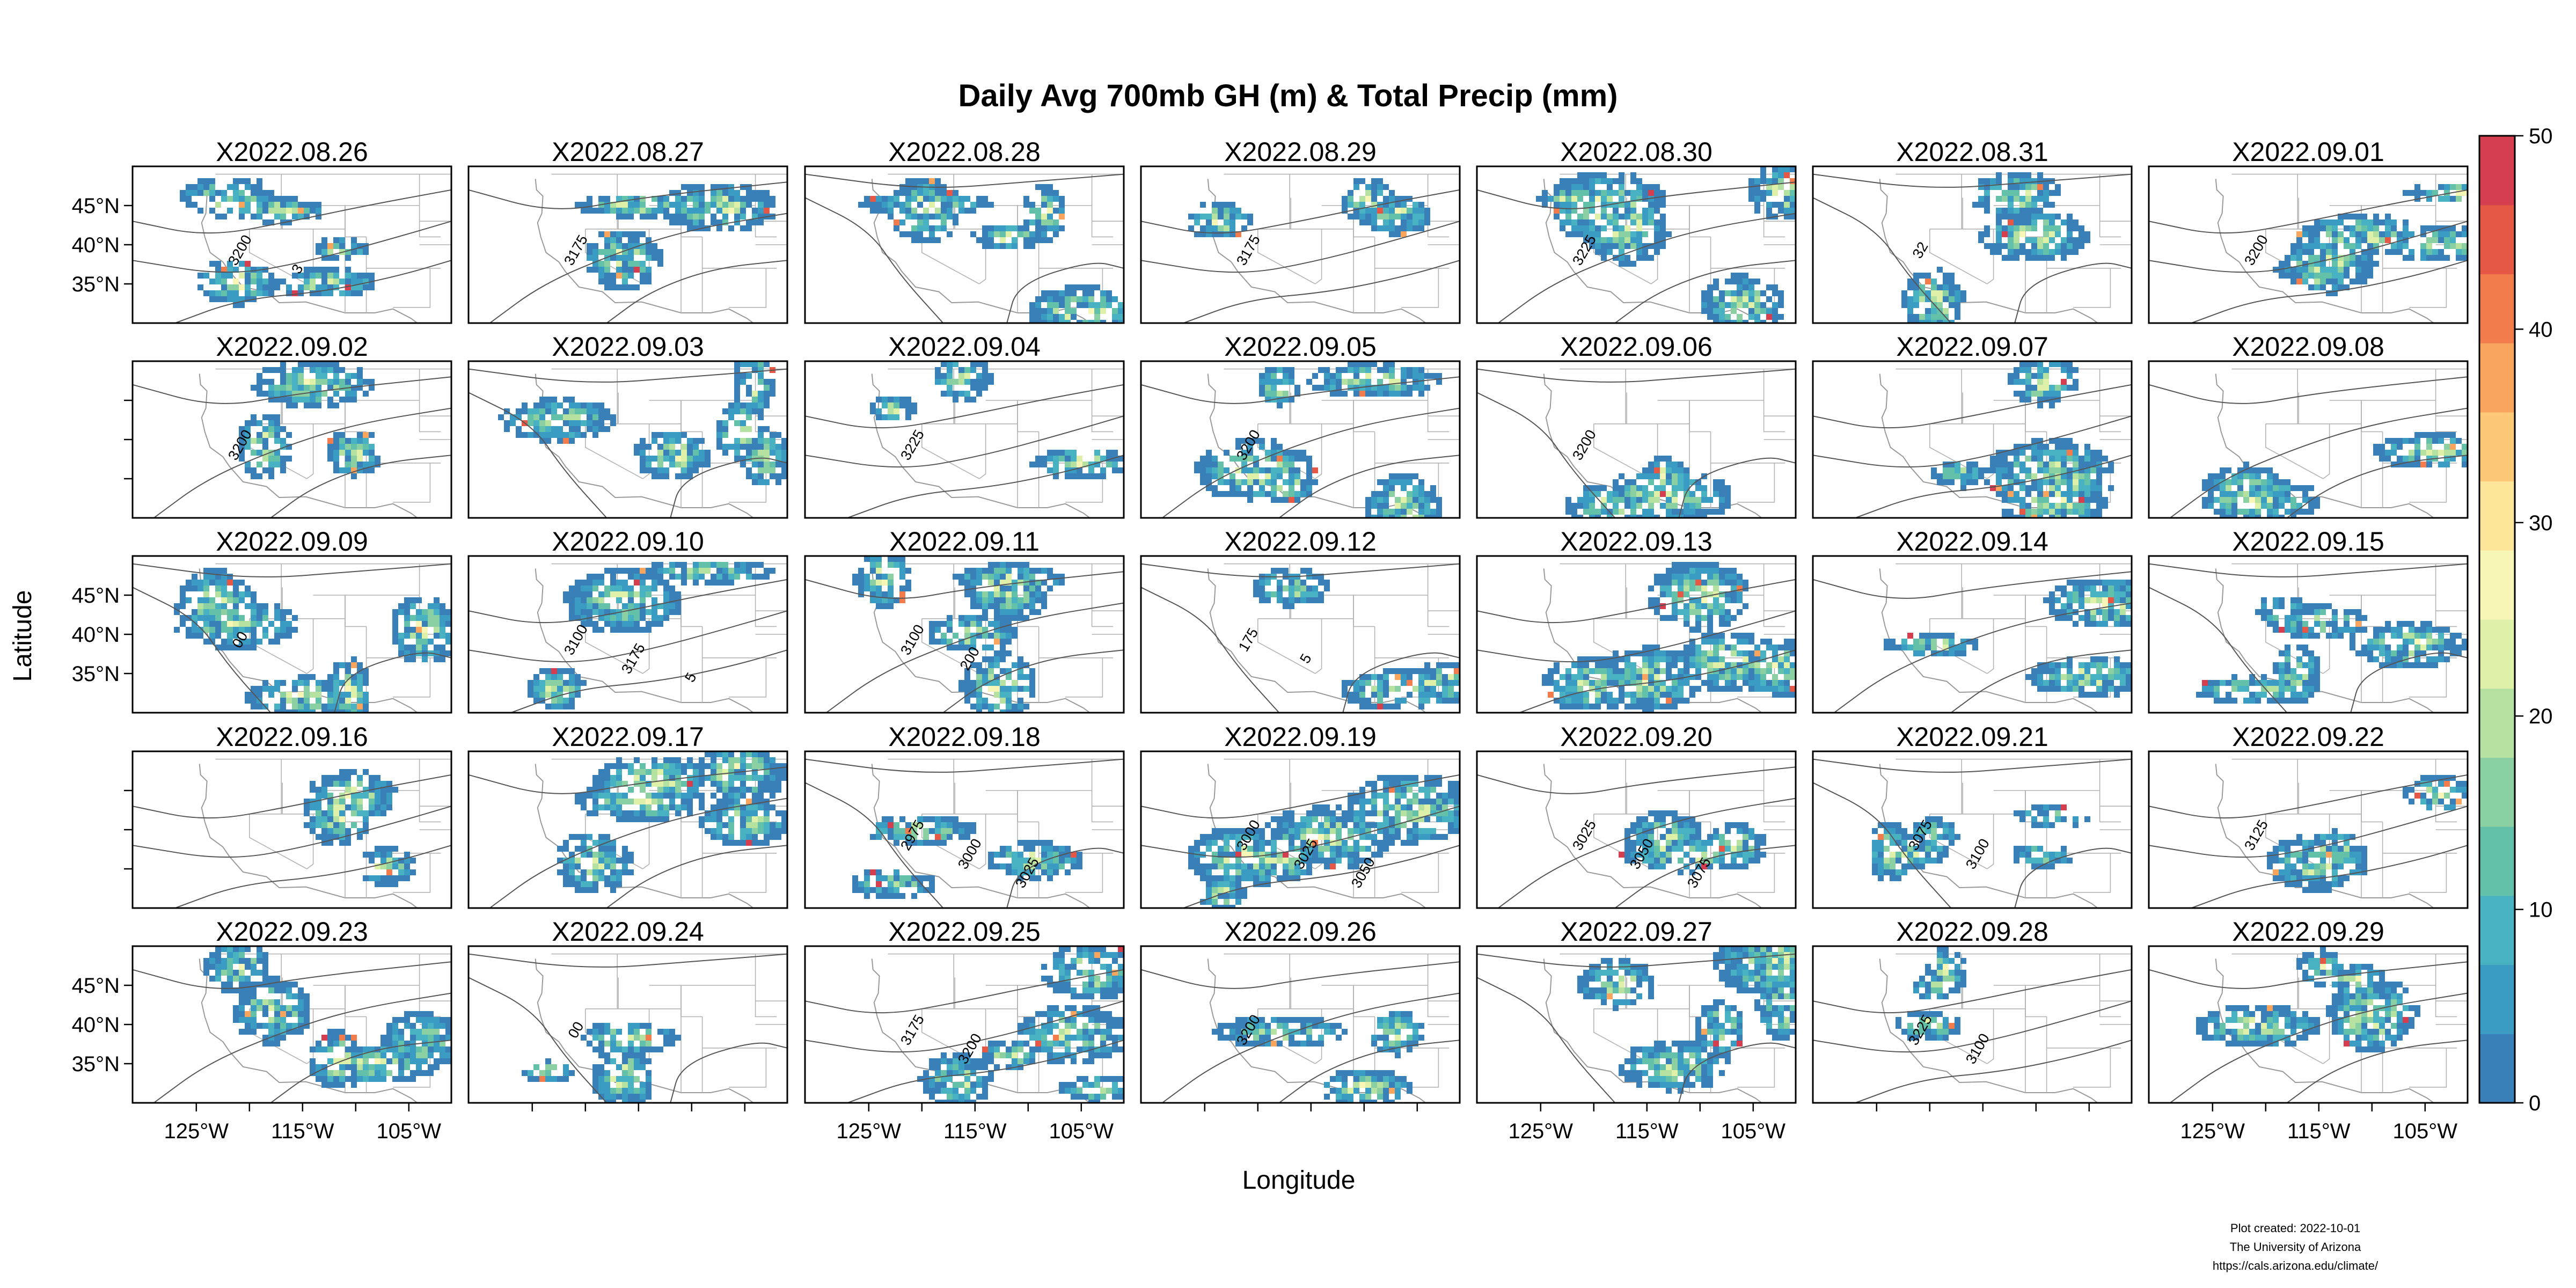 This screenshot has width=2576, height=1288. I want to click on panel: X2022.09.29 125°W 115°W 105°W, so click(2308, 1030).